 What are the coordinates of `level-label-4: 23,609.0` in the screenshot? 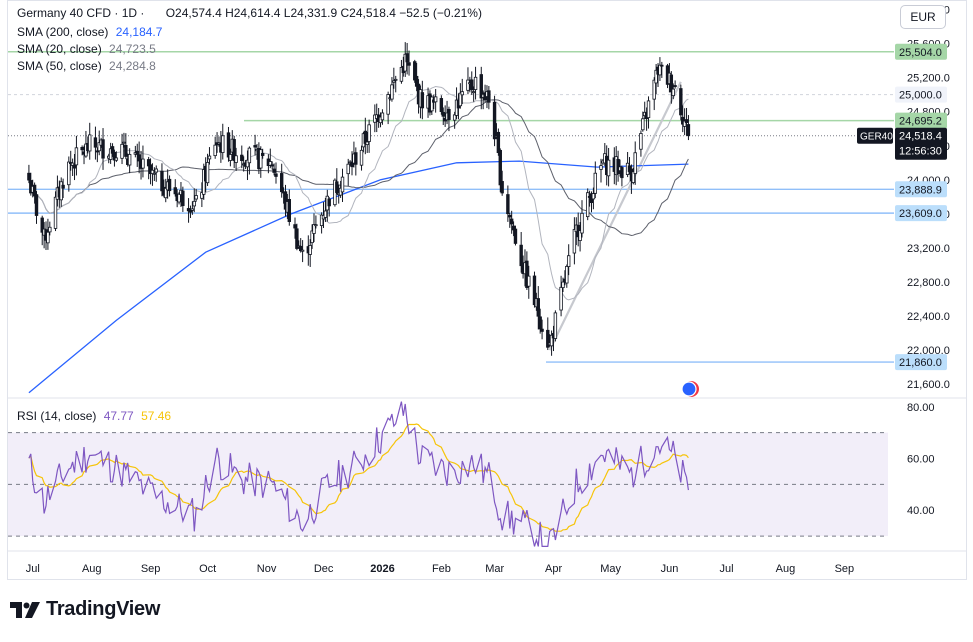 It's located at (920, 214).